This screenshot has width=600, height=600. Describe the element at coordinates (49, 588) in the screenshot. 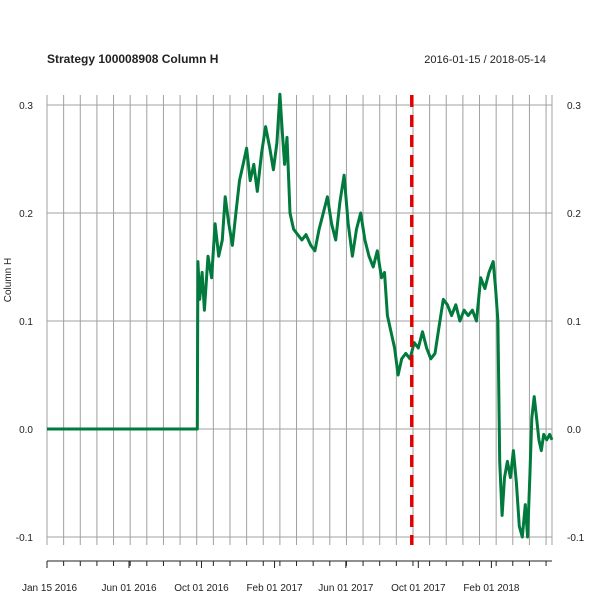

I see `x-tick-label: Jan 15 2016` at that location.